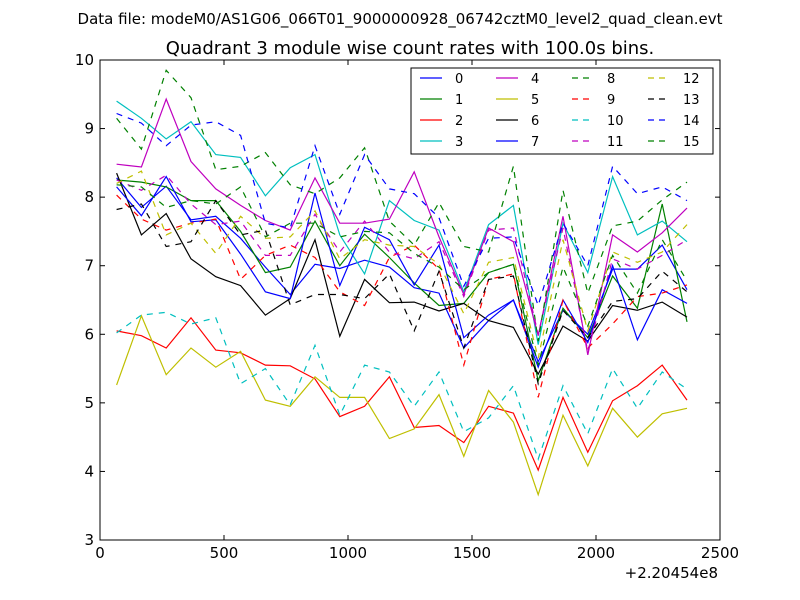  What do you see at coordinates (459, 79) in the screenshot?
I see `legend-label-0: 0` at bounding box center [459, 79].